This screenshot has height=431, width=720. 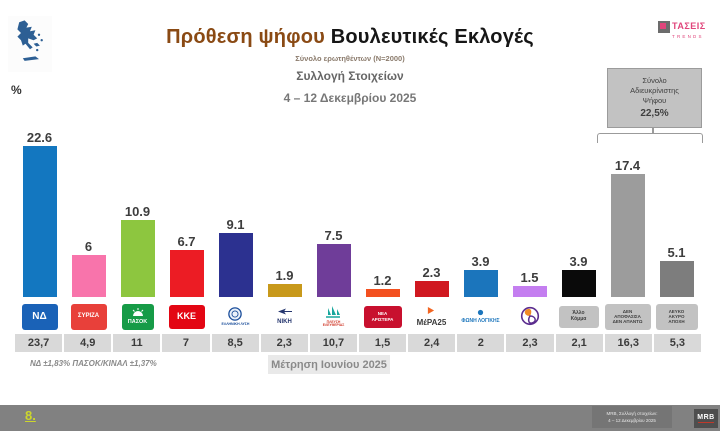 I want to click on bar-kinima-dimokratias, so click(x=529, y=291).